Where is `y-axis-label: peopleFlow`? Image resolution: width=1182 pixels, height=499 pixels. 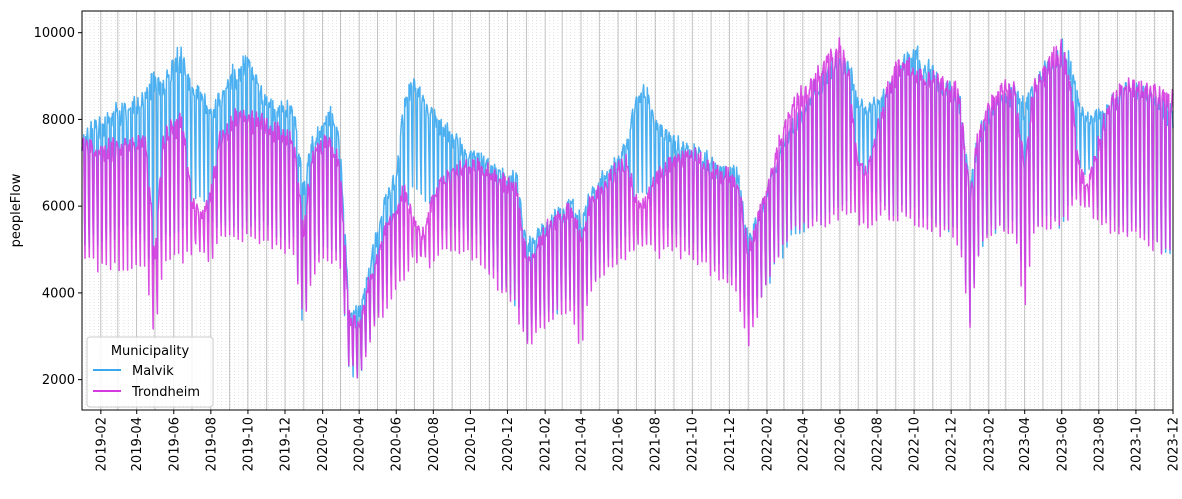
y-axis-label: peopleFlow is located at coordinates (16, 210).